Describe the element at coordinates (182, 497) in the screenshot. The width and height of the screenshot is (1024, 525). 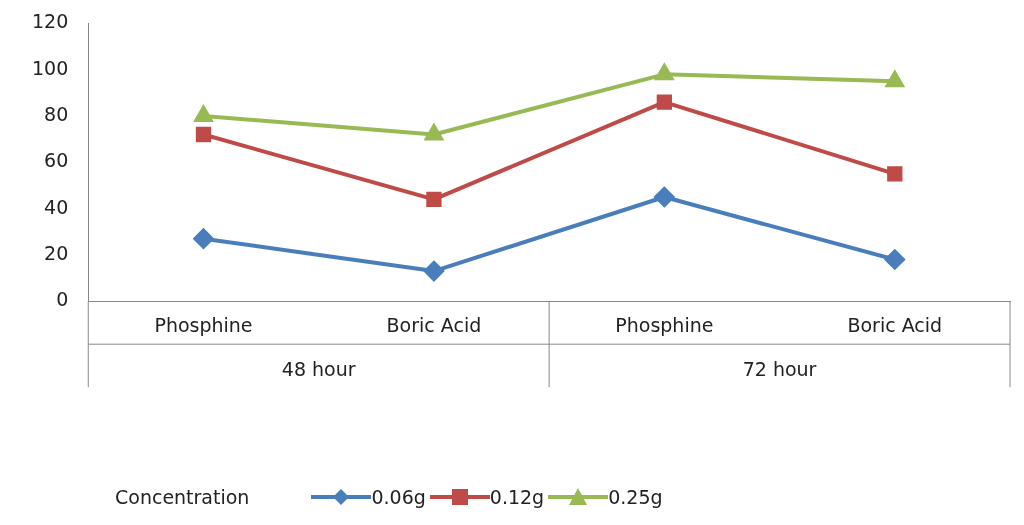
I see `legend-title: Concentration` at that location.